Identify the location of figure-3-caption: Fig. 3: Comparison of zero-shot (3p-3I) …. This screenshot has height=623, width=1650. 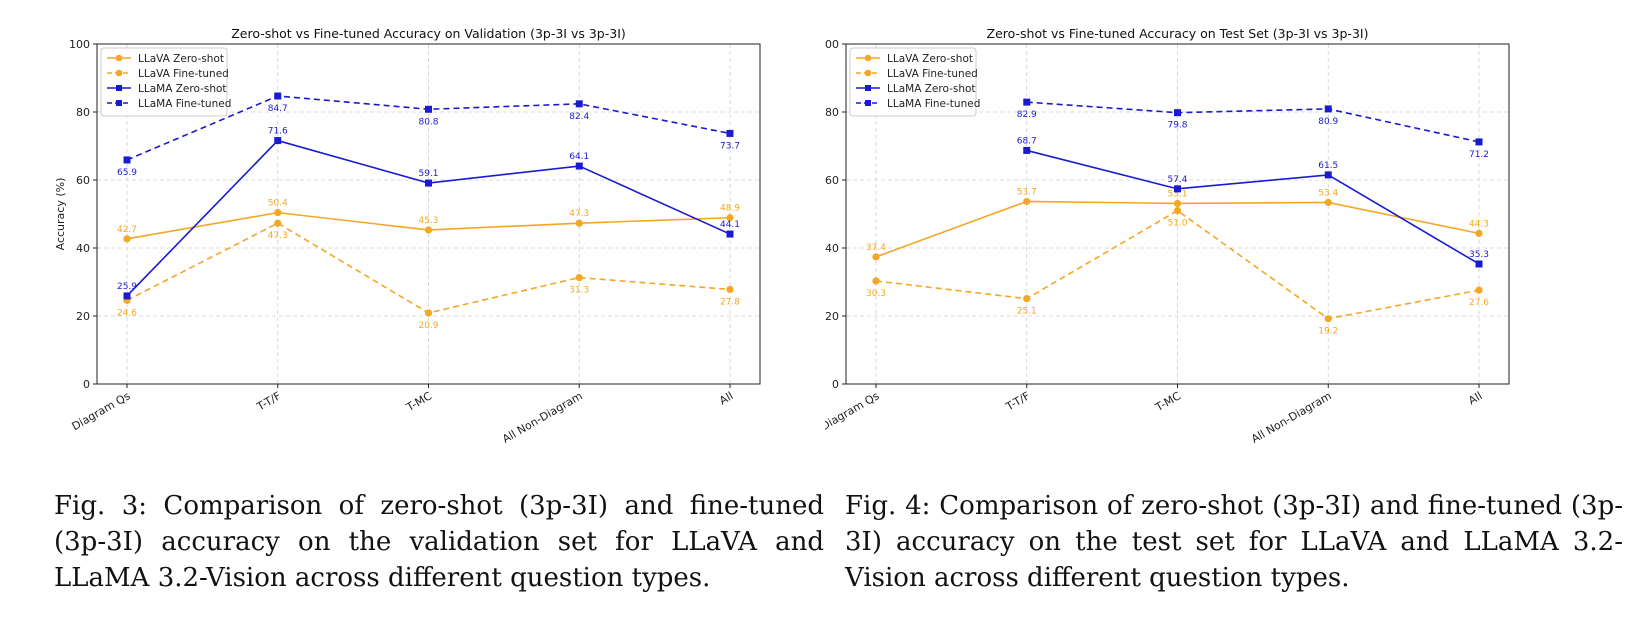
(439, 542).